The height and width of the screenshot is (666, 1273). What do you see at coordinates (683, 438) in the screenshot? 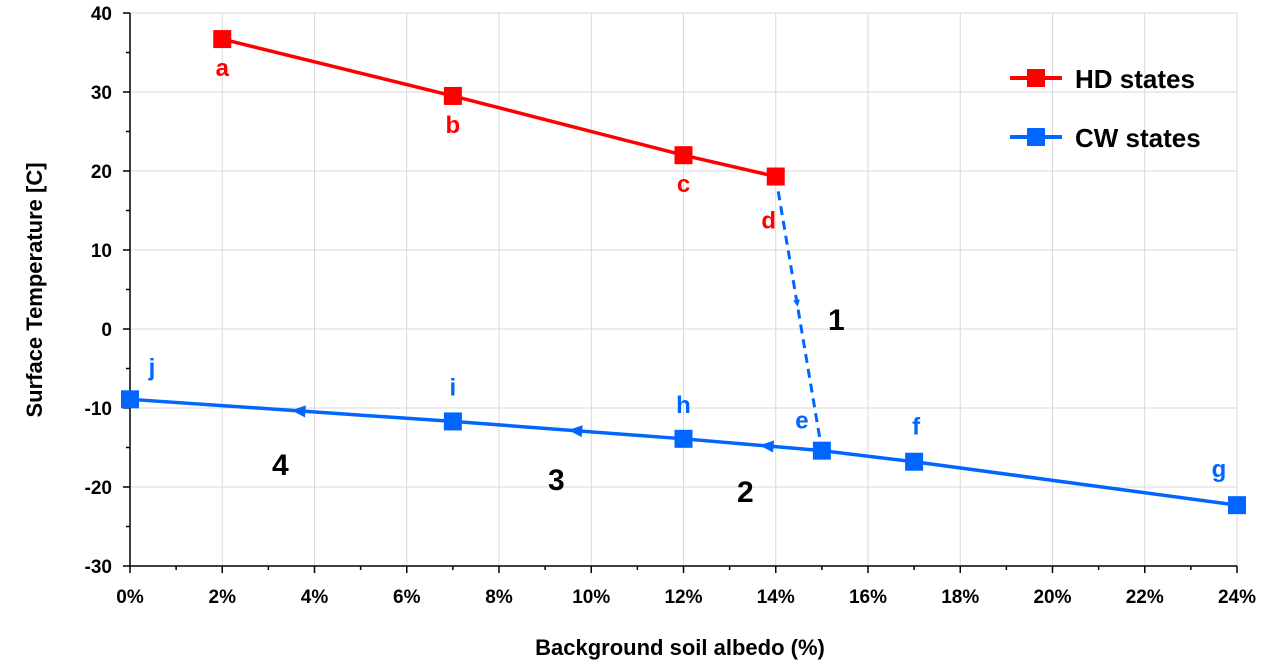
I see `data-point-h` at bounding box center [683, 438].